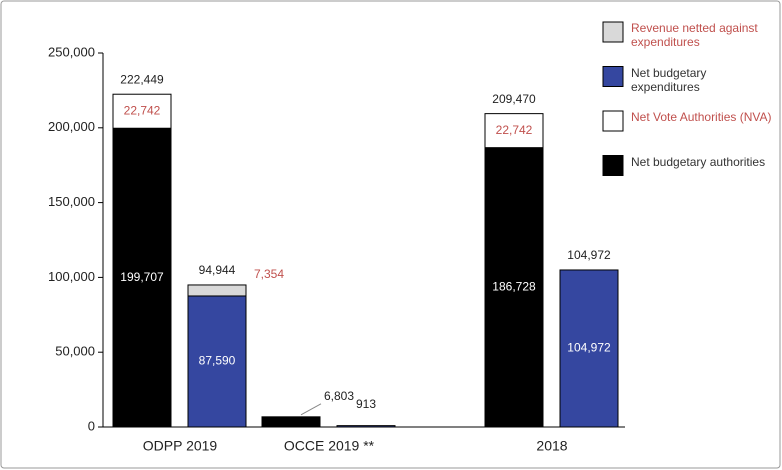 The width and height of the screenshot is (782, 470). What do you see at coordinates (71, 126) in the screenshot?
I see `y-tick-label: 200,000` at bounding box center [71, 126].